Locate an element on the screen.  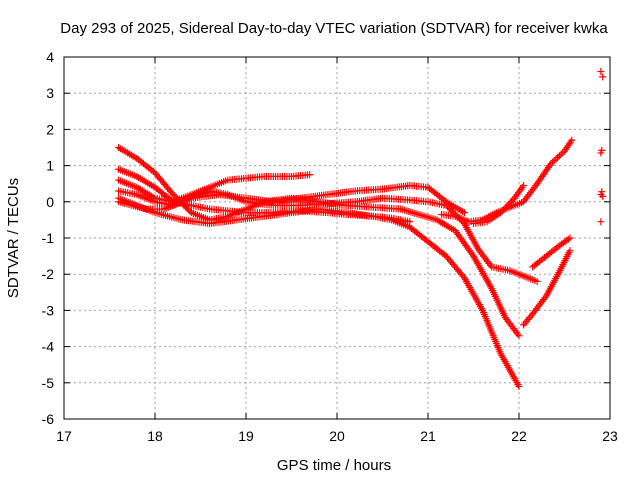
y-tick-label: 3 is located at coordinates (50, 93).